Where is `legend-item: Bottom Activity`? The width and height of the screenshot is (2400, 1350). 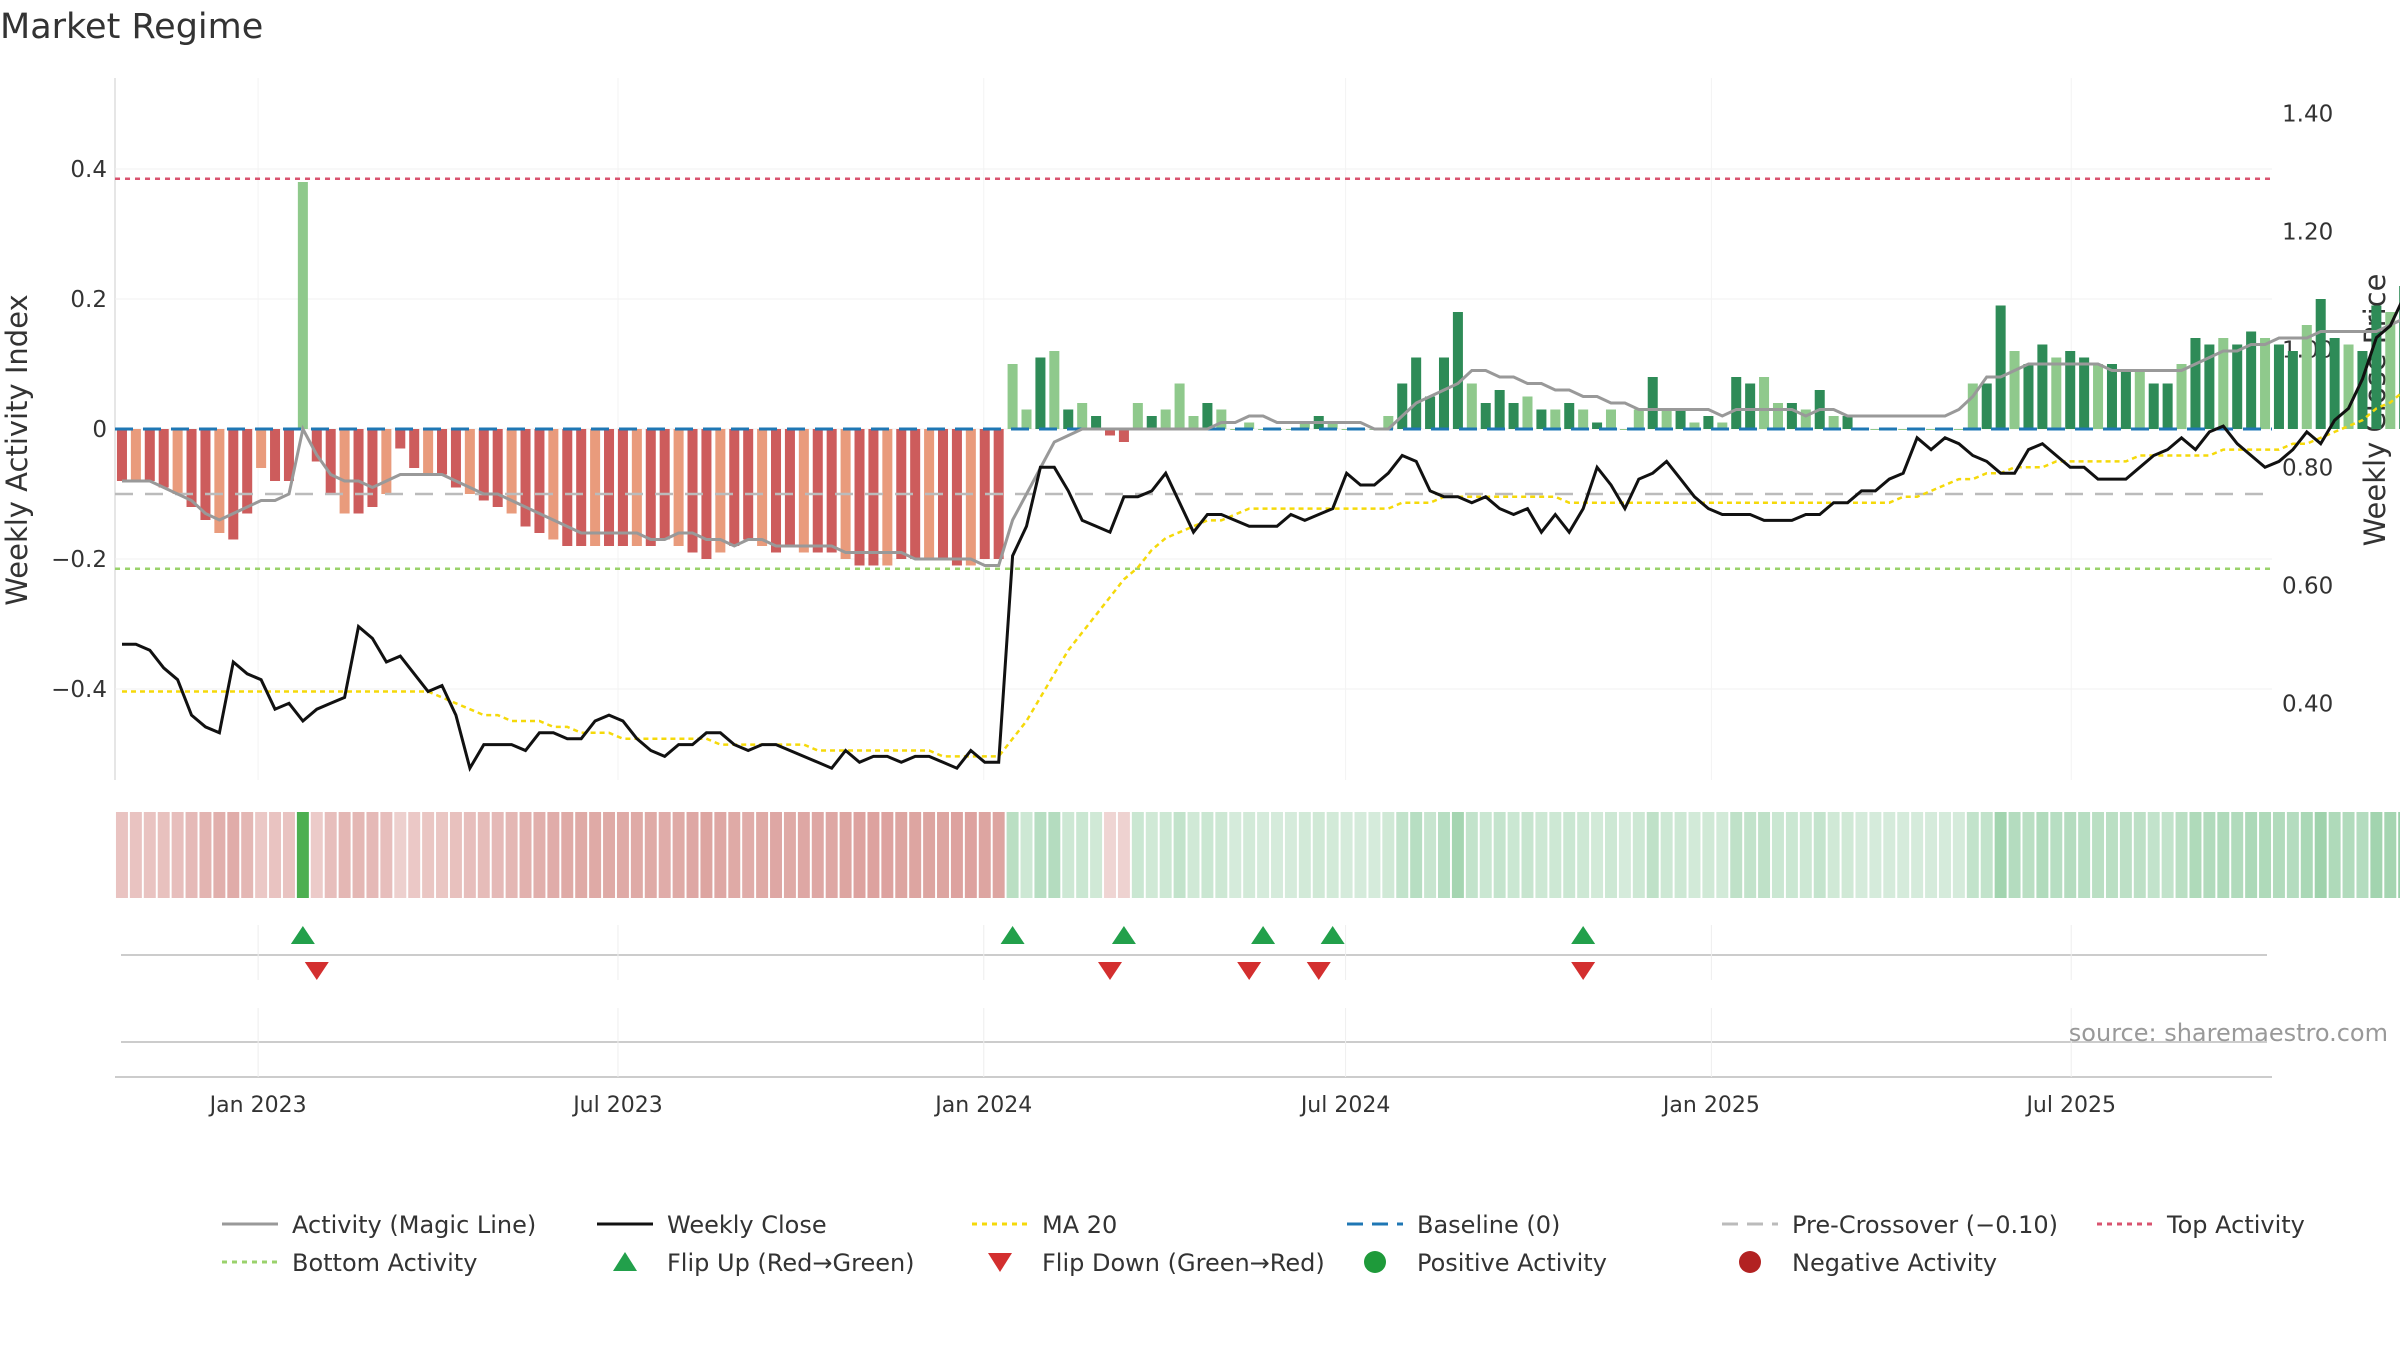 legend-item: Bottom Activity is located at coordinates (349, 1263).